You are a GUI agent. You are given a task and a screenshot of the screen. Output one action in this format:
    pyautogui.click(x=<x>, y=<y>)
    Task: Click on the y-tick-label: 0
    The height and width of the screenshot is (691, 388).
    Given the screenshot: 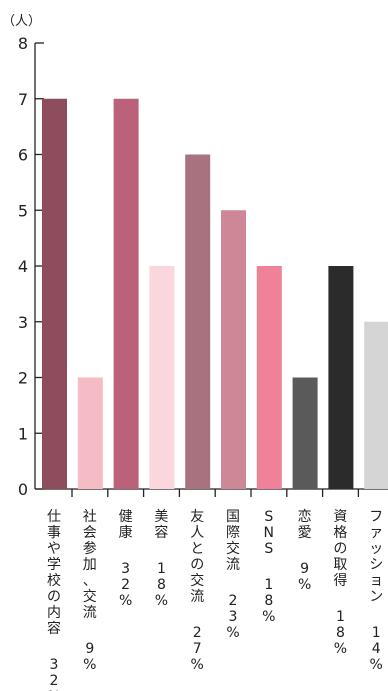 What is the action you would take?
    pyautogui.click(x=23, y=489)
    